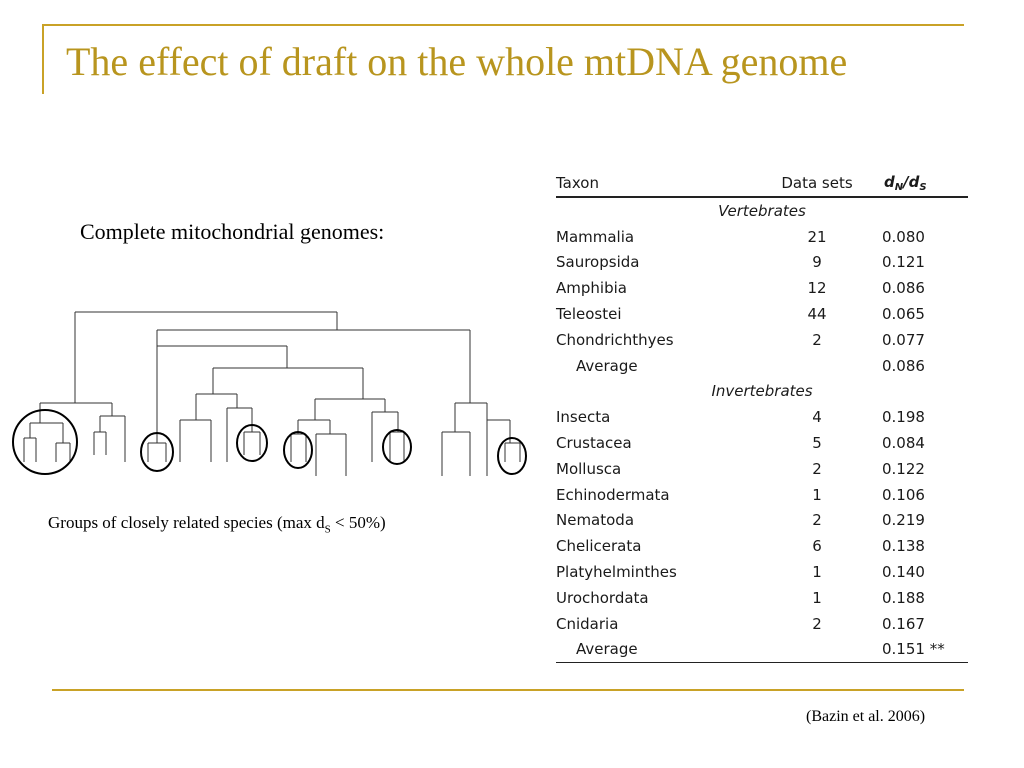 This screenshot has width=1024, height=768. I want to click on table-row: Chelicerata 6 0.138, so click(762, 546).